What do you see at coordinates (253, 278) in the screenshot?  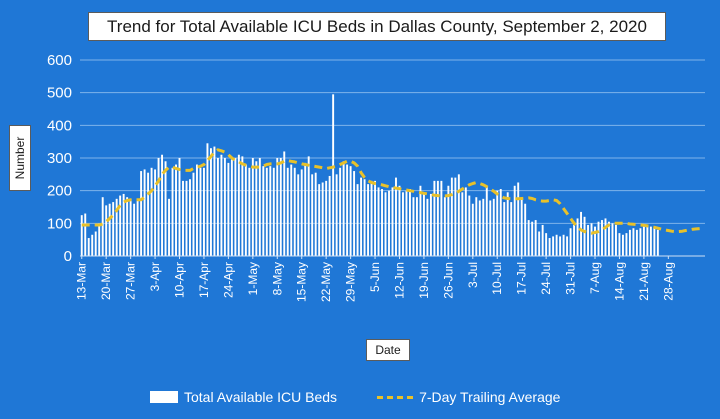 I see `x-tick-label: 1-May` at bounding box center [253, 278].